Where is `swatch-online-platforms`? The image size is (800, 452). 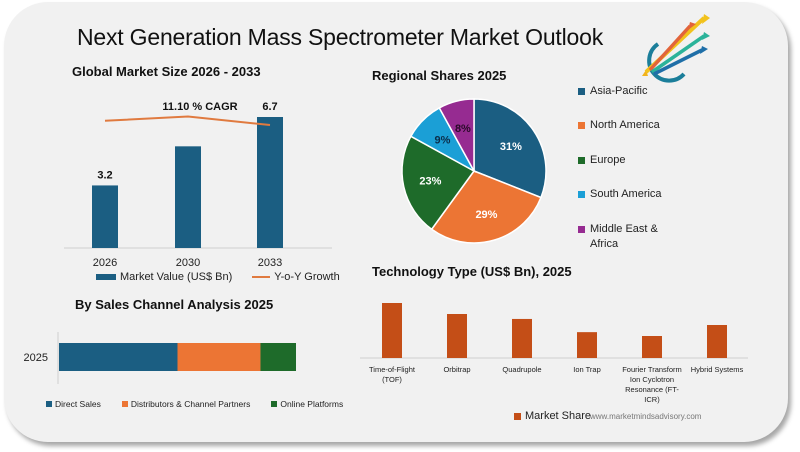 swatch-online-platforms is located at coordinates (274, 404).